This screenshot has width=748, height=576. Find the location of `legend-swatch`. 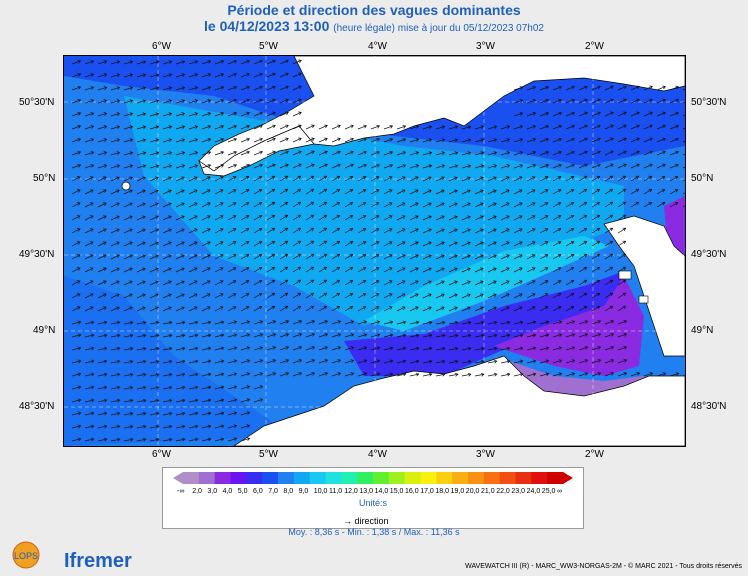

legend-swatch is located at coordinates (349, 478).